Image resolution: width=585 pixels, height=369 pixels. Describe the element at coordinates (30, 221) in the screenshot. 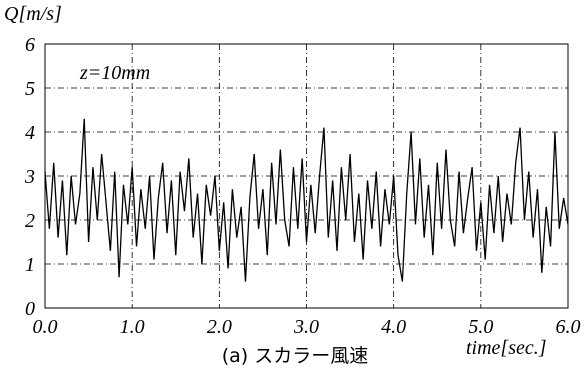

I see `y-tick-label: 2` at that location.